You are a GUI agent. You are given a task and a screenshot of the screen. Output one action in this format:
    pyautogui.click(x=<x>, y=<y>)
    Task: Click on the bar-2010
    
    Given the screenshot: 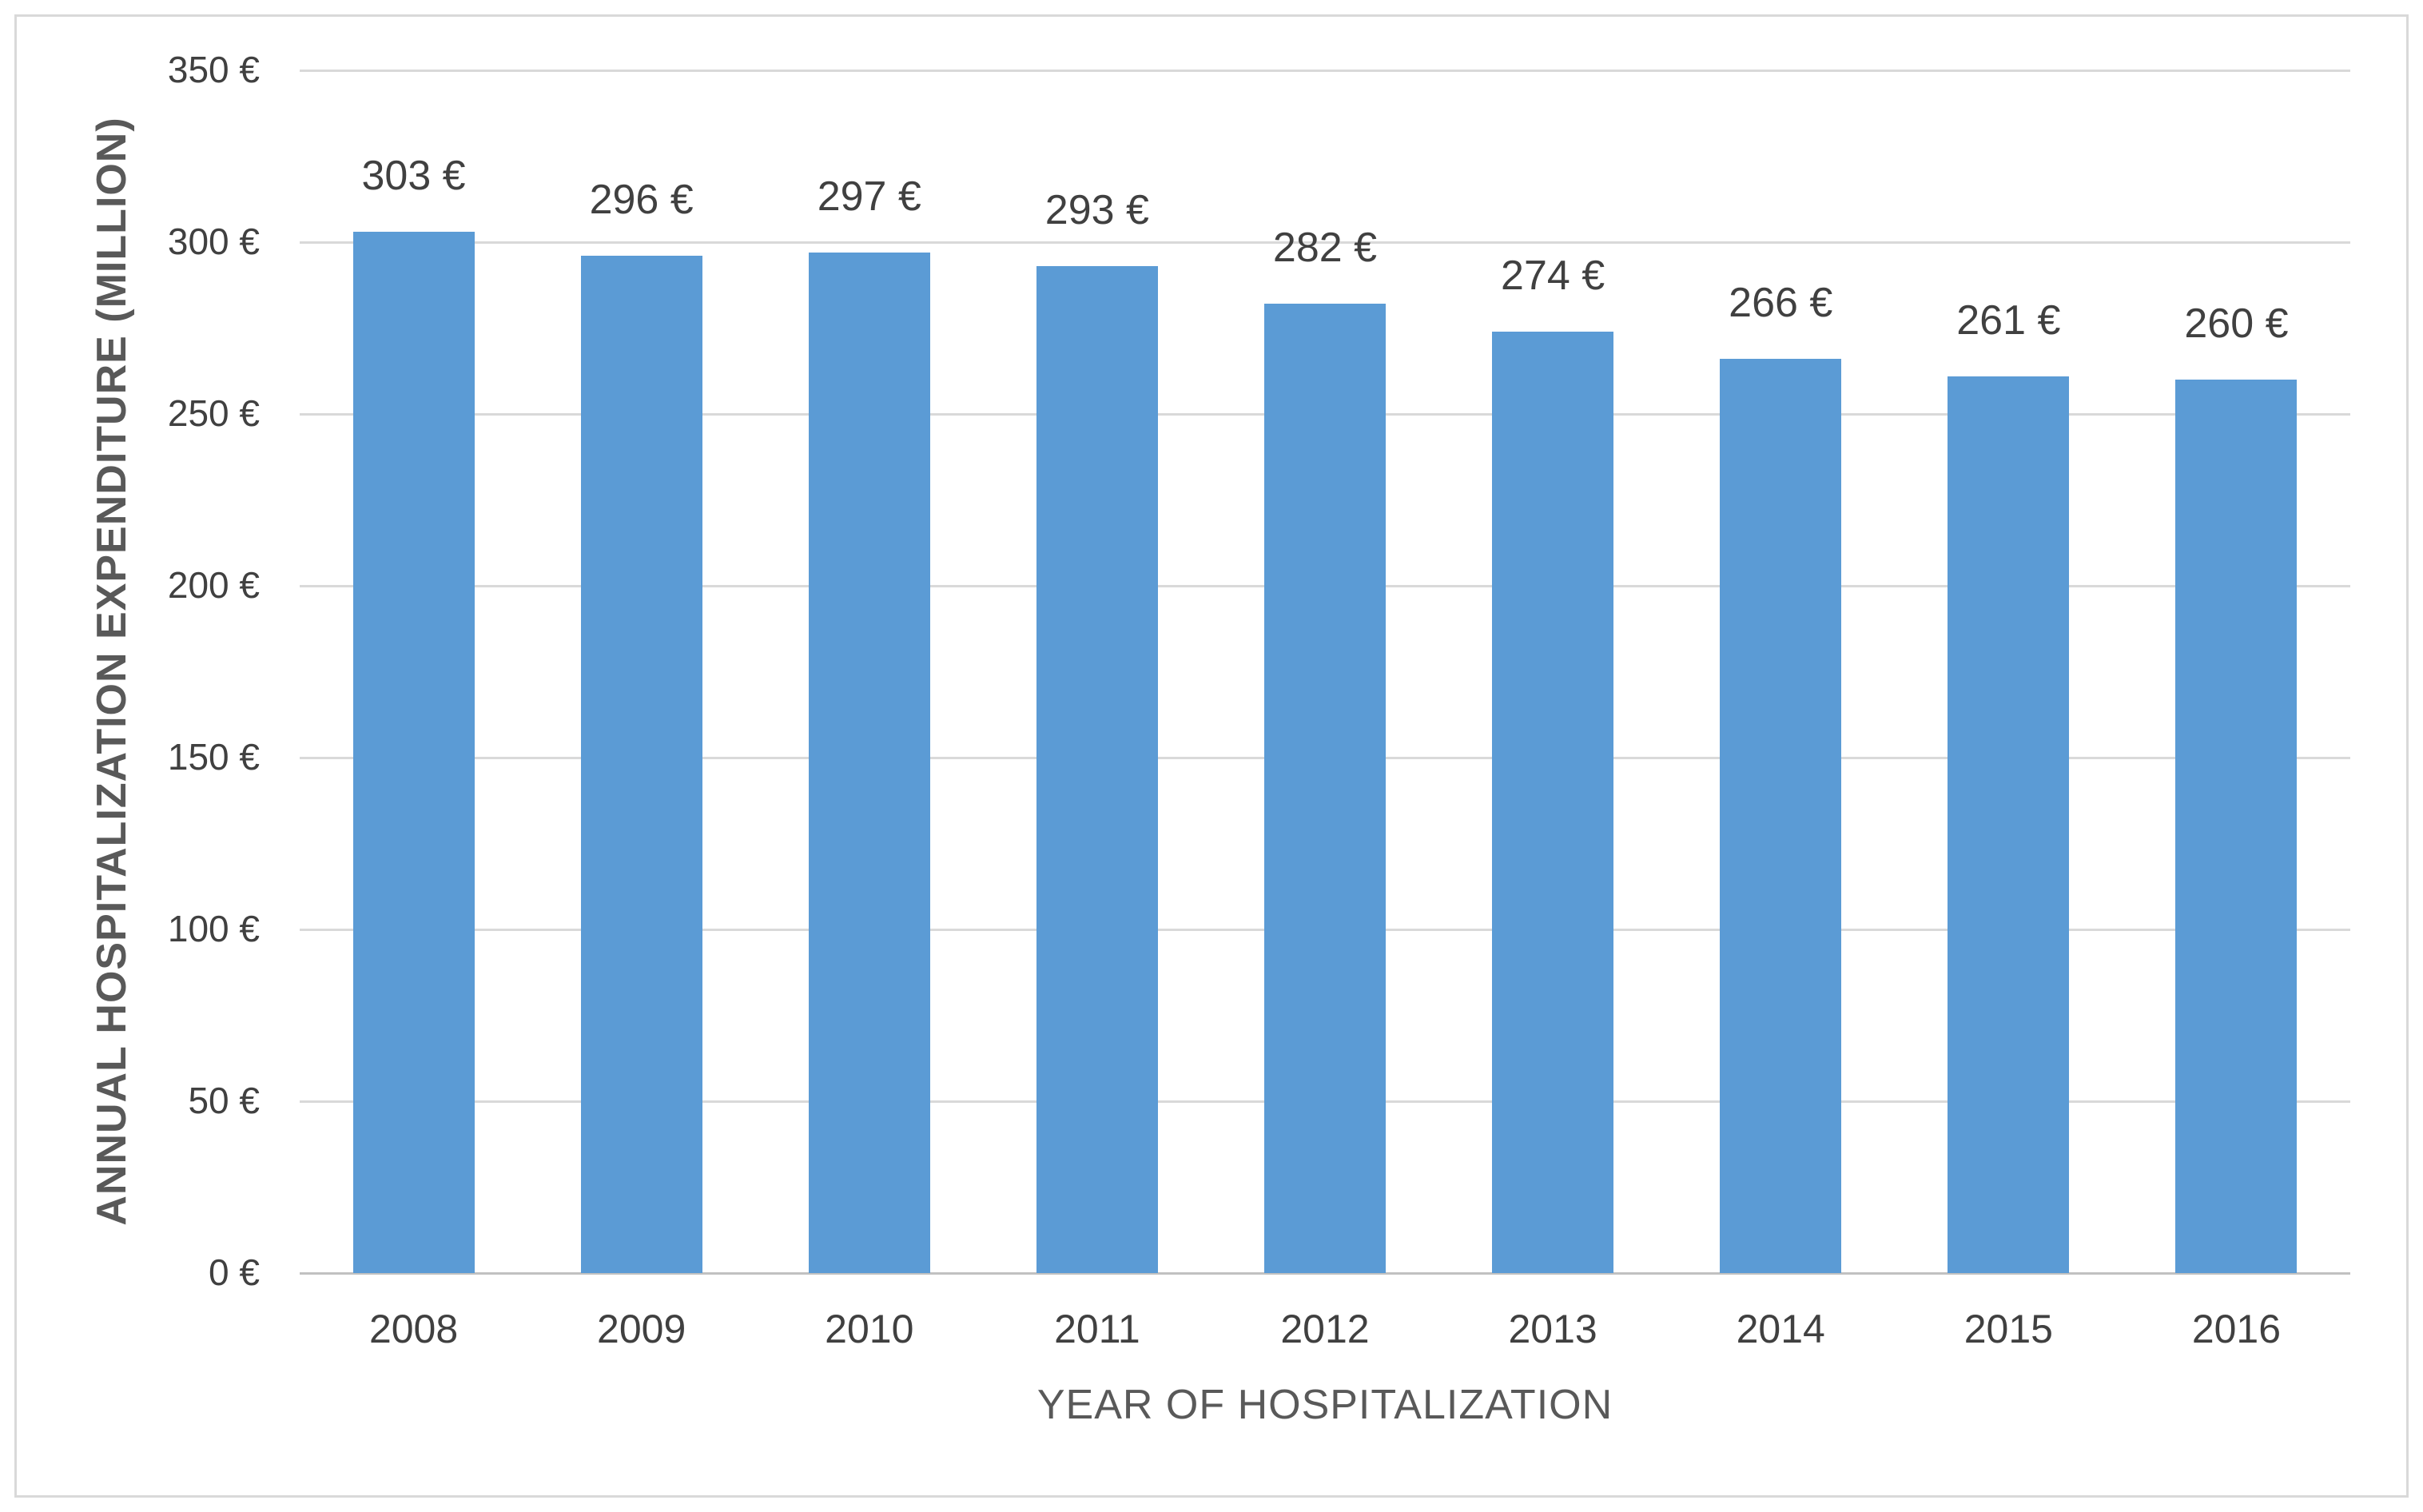 What is the action you would take?
    pyautogui.click(x=869, y=762)
    